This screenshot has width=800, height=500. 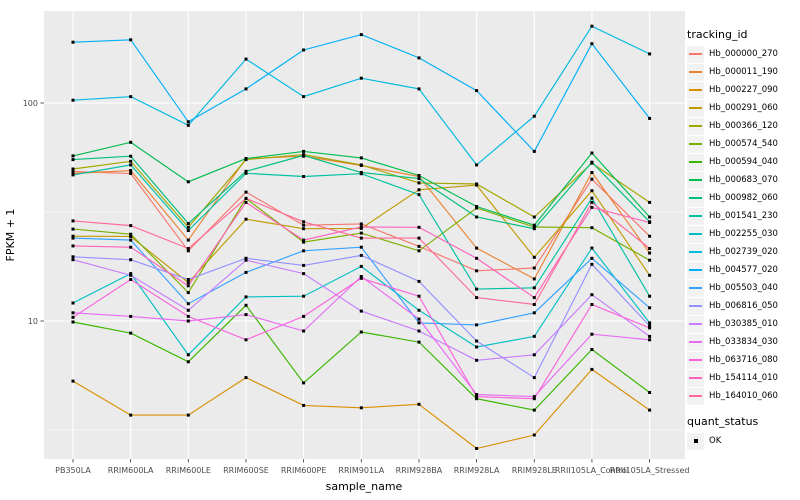 What do you see at coordinates (743, 162) in the screenshot?
I see `legend-item-Hb_000594_040: Hb_000594_040` at bounding box center [743, 162].